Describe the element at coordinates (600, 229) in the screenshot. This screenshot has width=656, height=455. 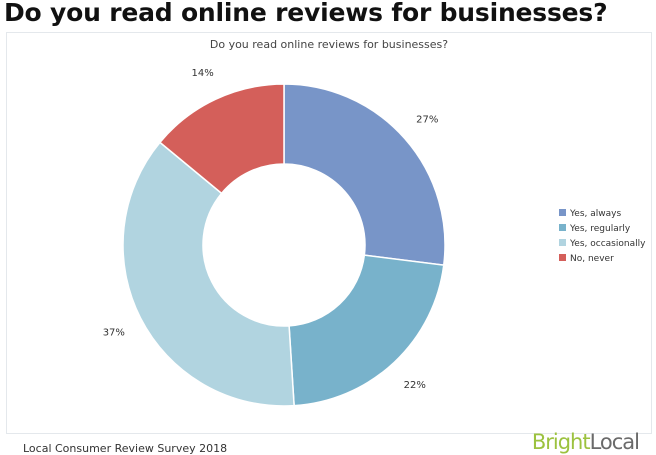
I see `legend-item-label: Yes, regularly` at that location.